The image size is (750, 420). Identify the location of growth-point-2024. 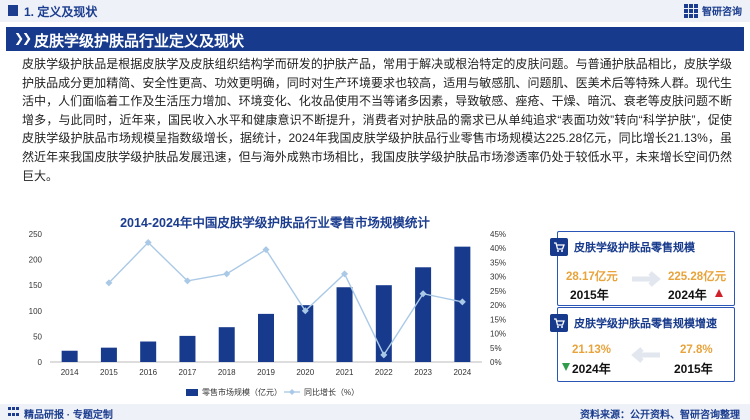
(462, 302).